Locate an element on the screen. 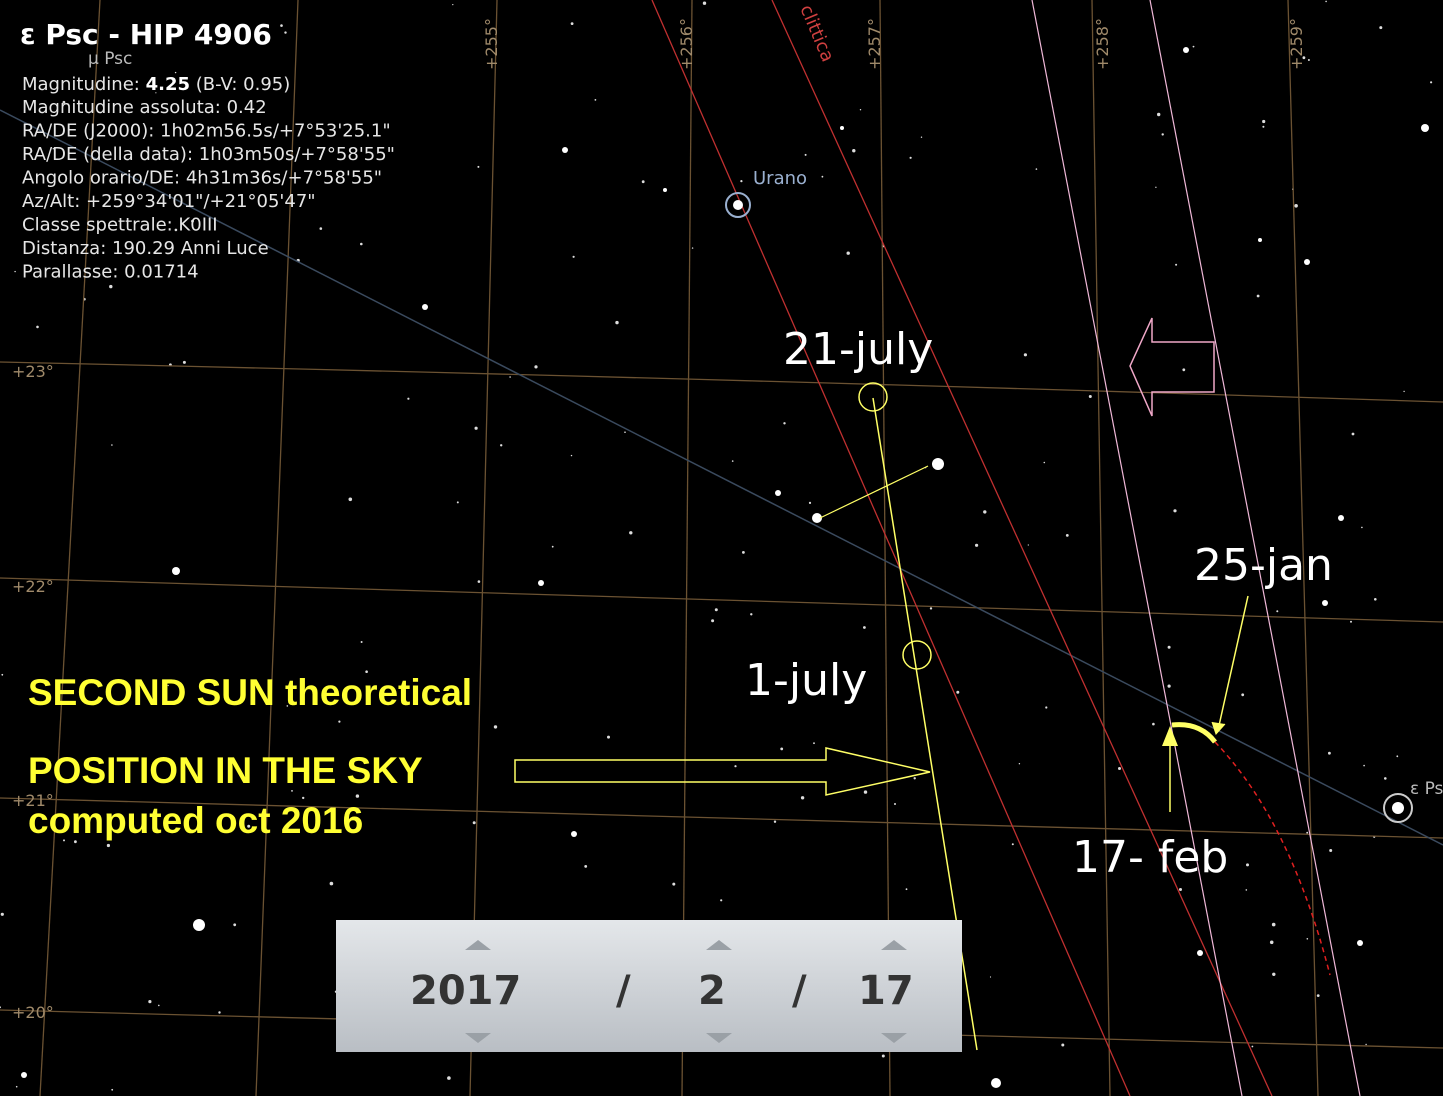 The image size is (1443, 1096). info-line: Magnitudine assoluta: 0.42 is located at coordinates (144, 107).